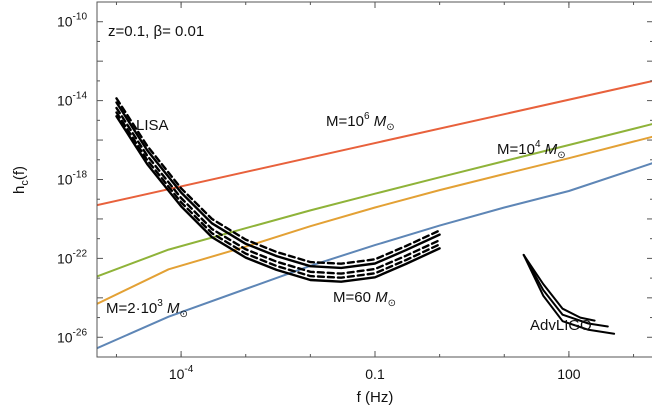 This screenshot has height=410, width=652. What do you see at coordinates (80, 332) in the screenshot?
I see `y-tick-label-exp: -26` at bounding box center [80, 332].